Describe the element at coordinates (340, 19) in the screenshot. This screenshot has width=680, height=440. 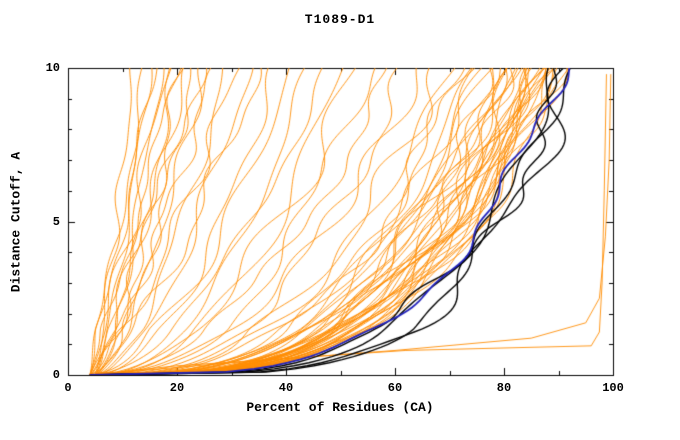
I see `chart-title: T1089-D1` at that location.